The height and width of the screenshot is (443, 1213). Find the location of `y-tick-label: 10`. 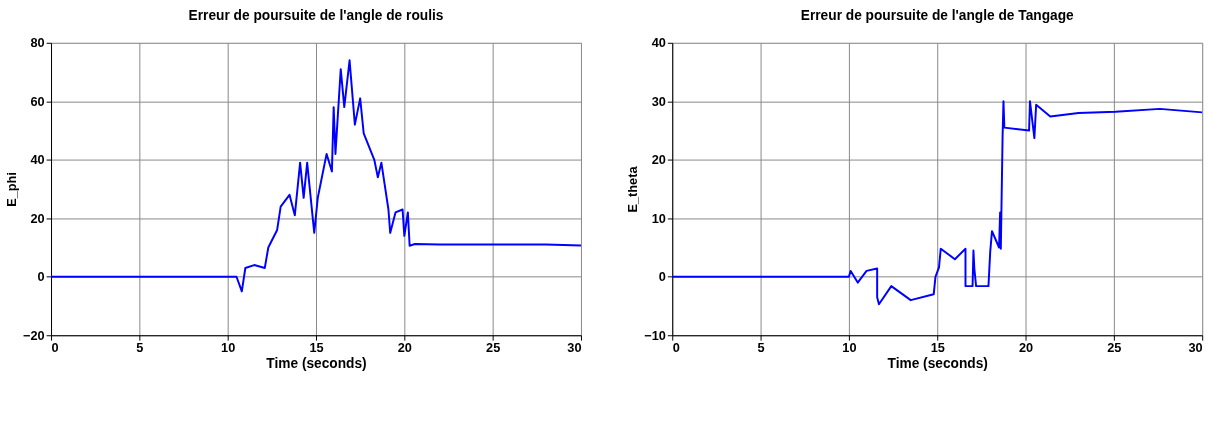

y-tick-label: 10 is located at coordinates (658, 218).